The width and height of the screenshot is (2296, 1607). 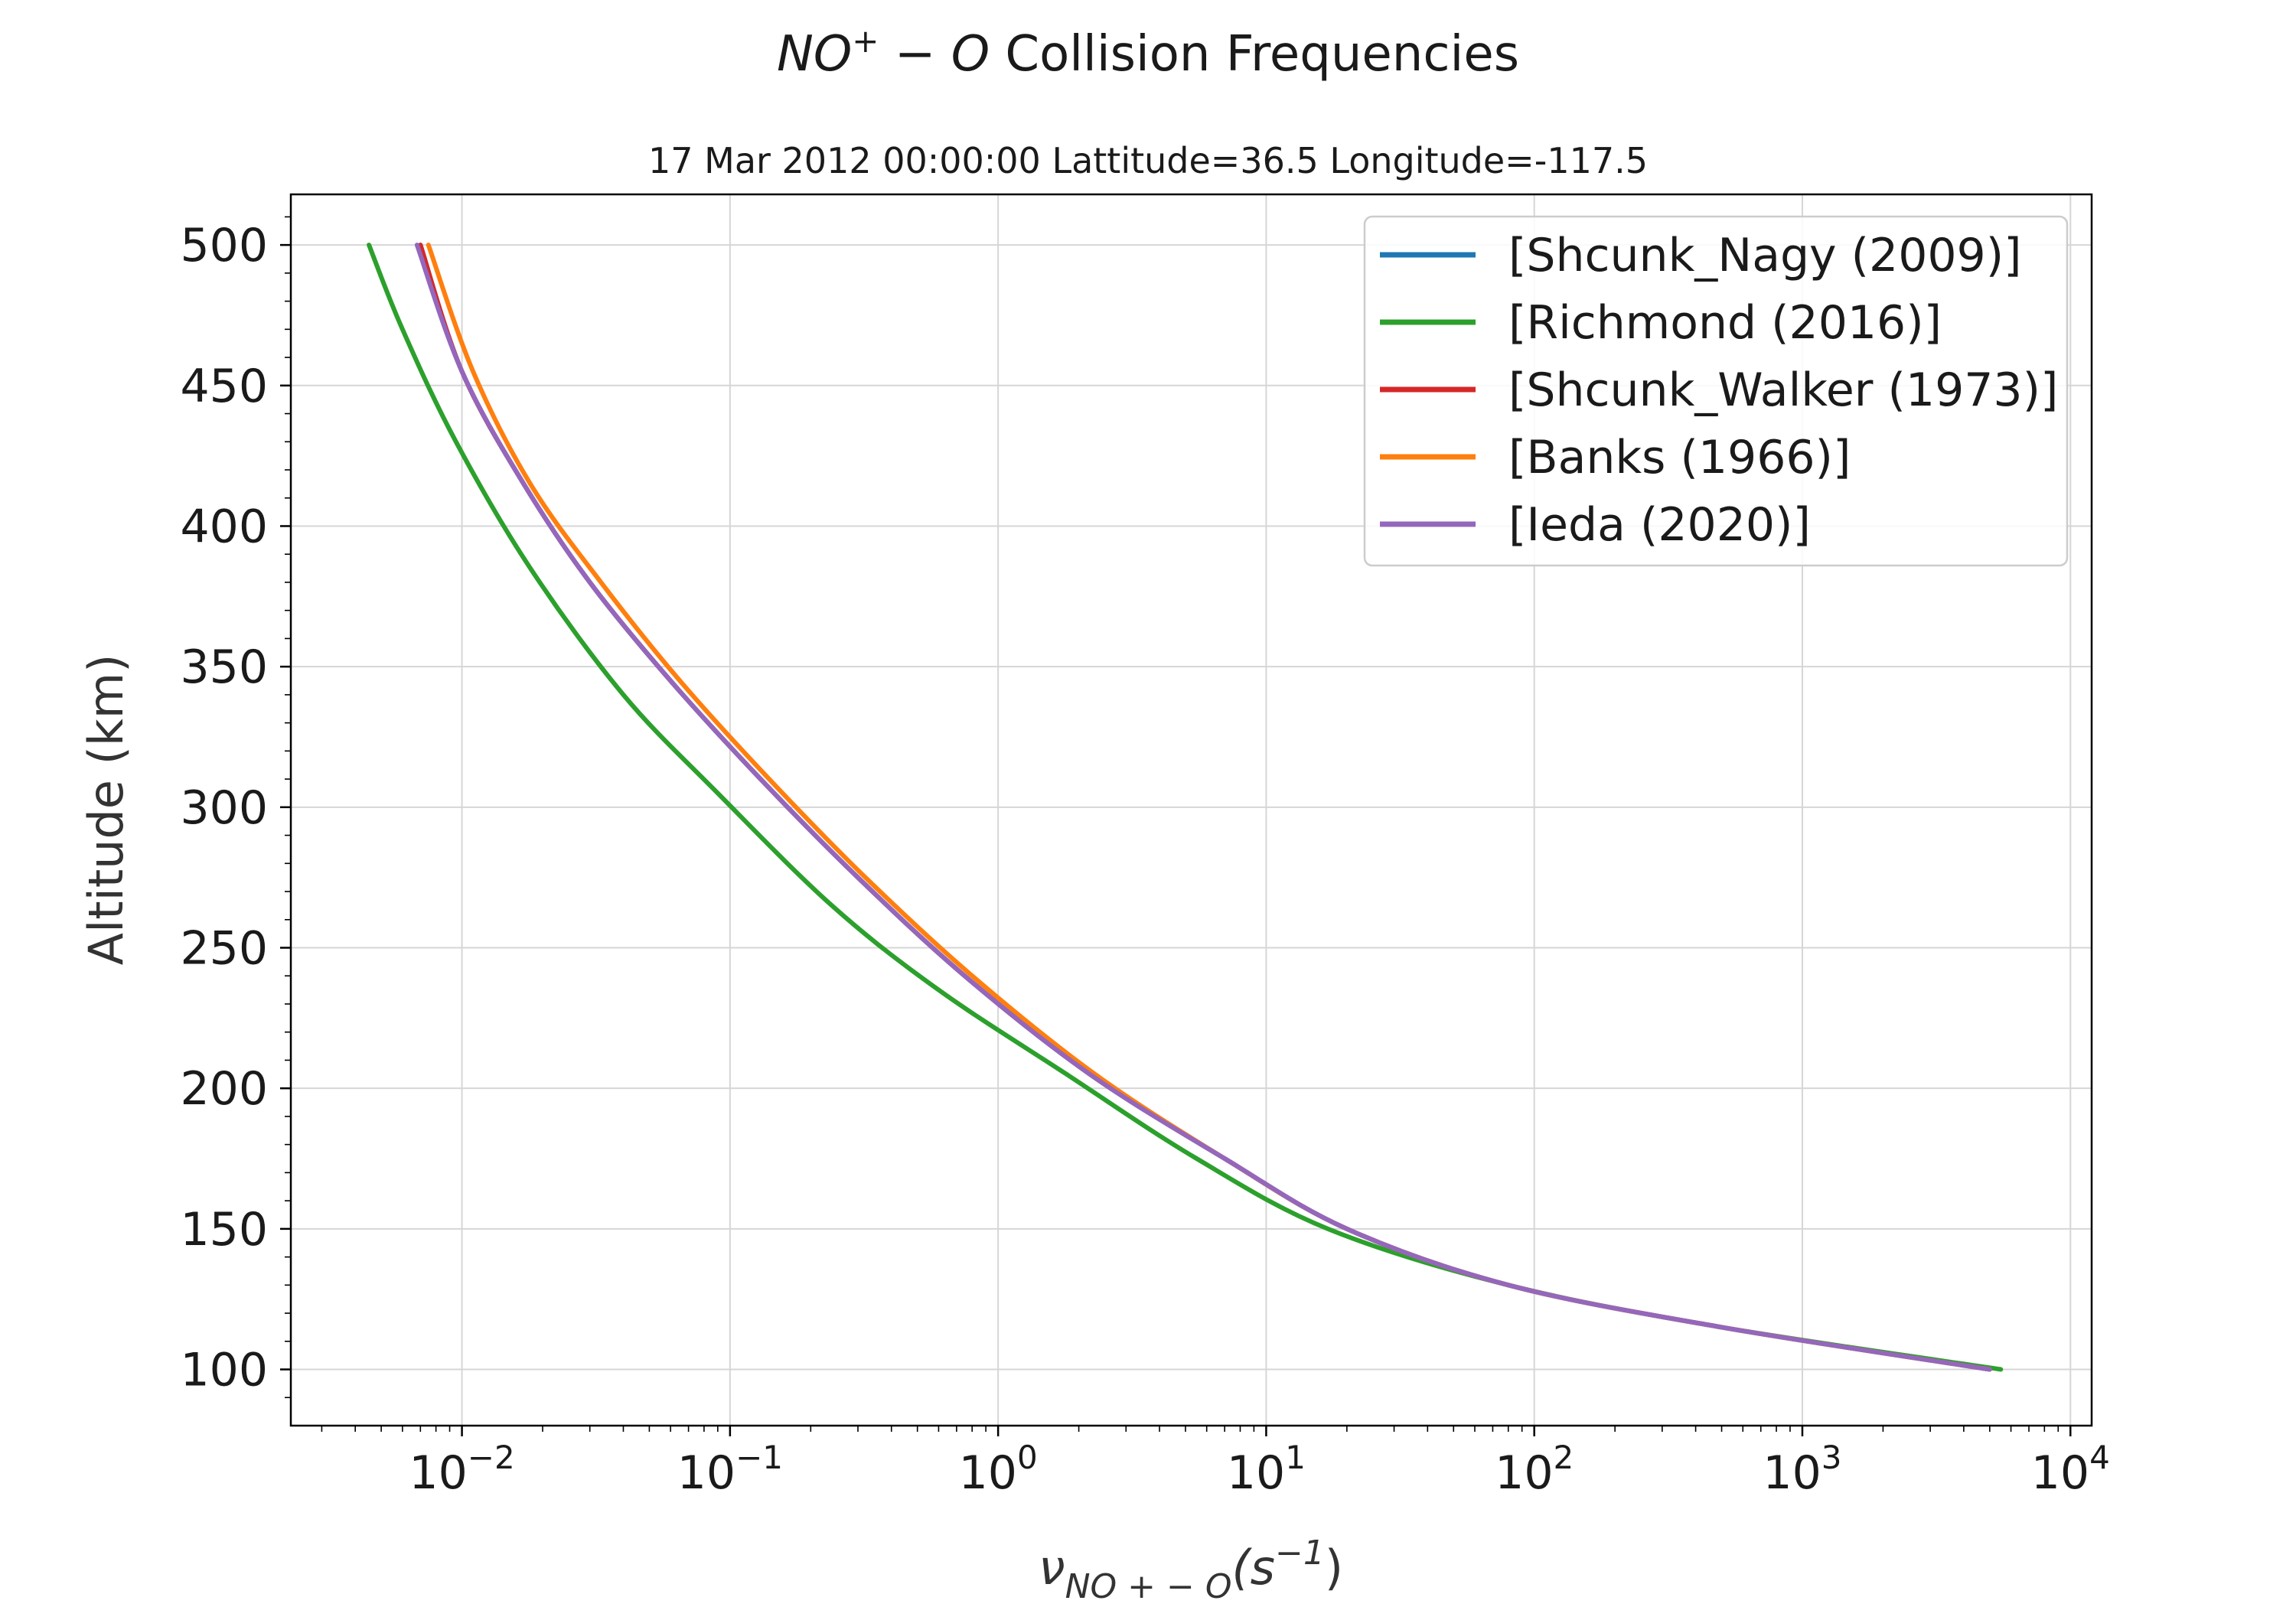 I want to click on x-tick-exponent: 2, so click(x=1564, y=1457).